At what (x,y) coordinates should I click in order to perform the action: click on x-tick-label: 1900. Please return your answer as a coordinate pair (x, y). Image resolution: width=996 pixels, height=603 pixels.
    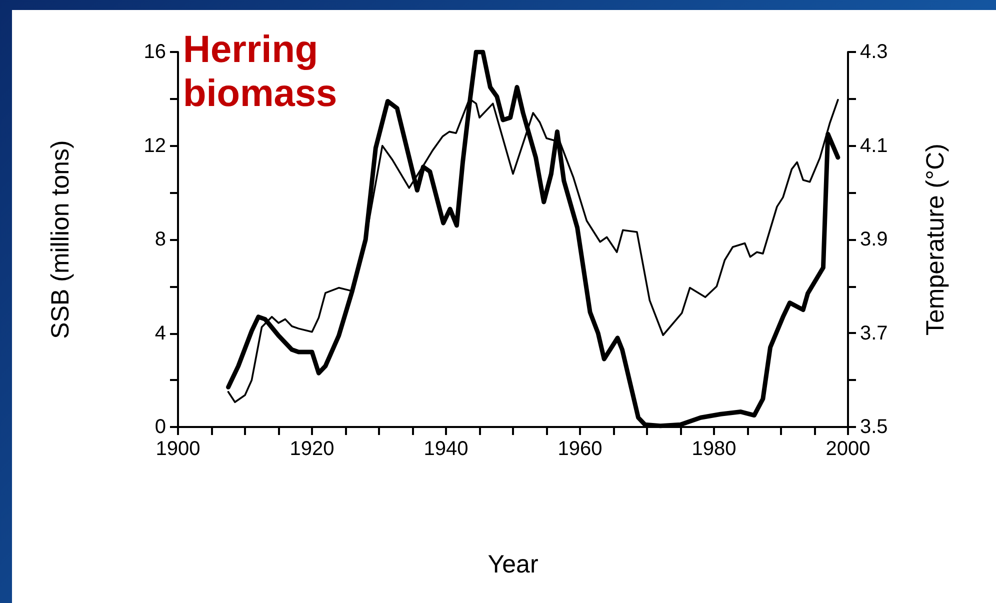
    Looking at the image, I should click on (178, 449).